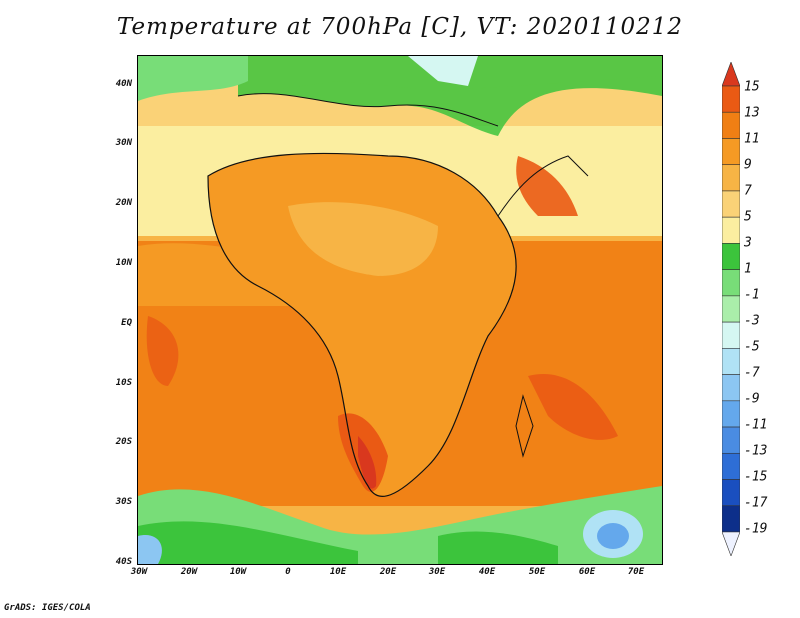 The width and height of the screenshot is (800, 618). Describe the element at coordinates (748, 165) in the screenshot. I see `colorbar-label: 9` at that location.